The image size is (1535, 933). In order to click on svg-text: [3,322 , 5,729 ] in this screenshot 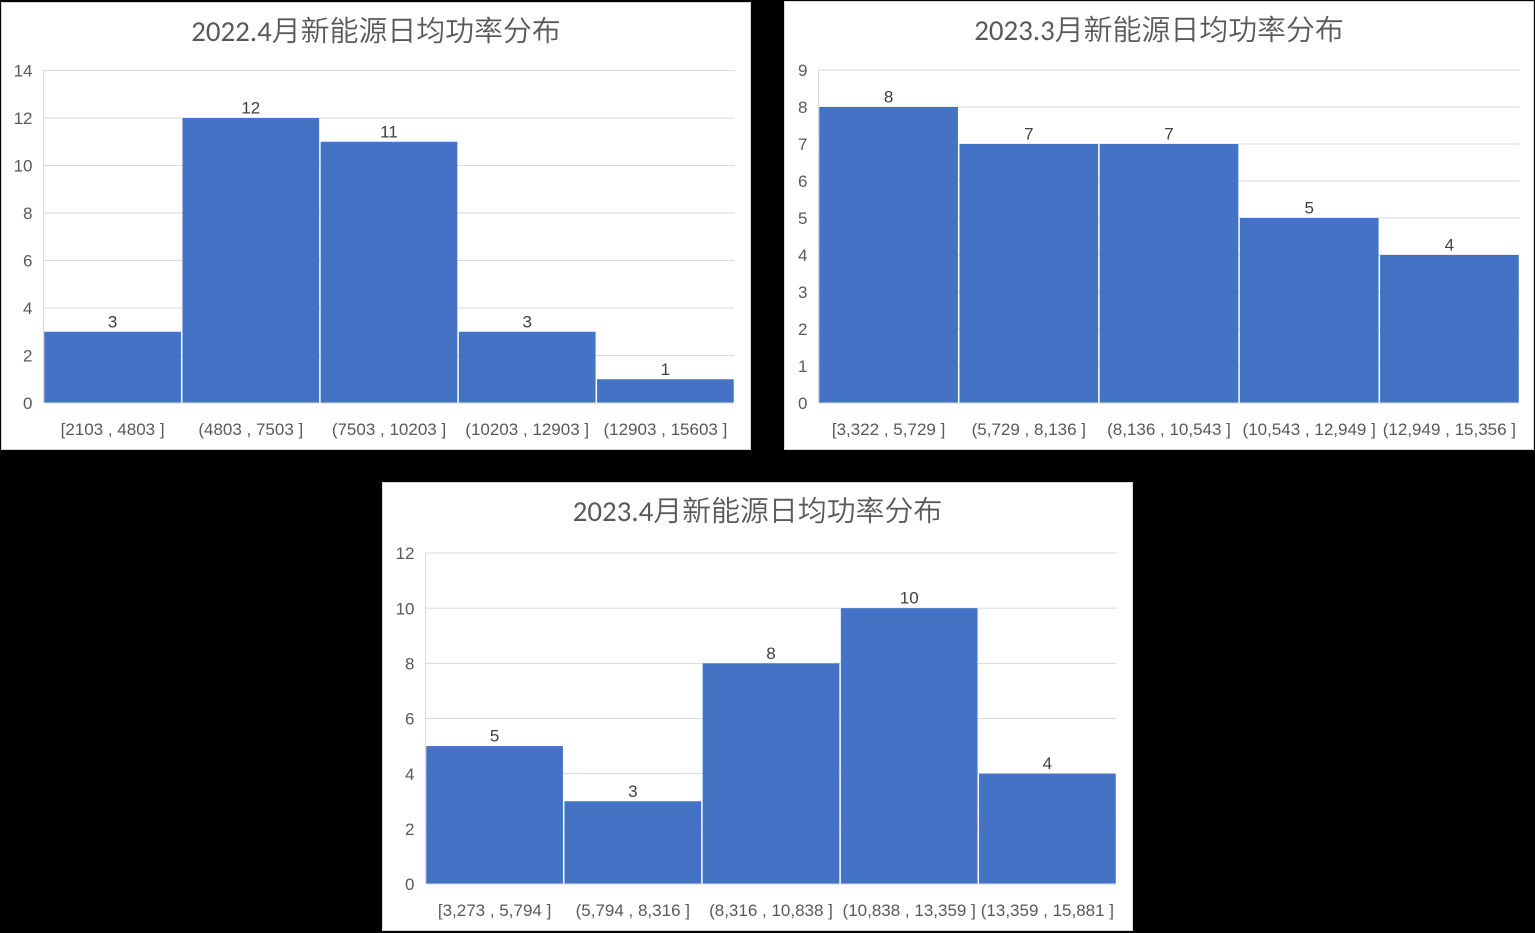, I will do `click(888, 429)`.